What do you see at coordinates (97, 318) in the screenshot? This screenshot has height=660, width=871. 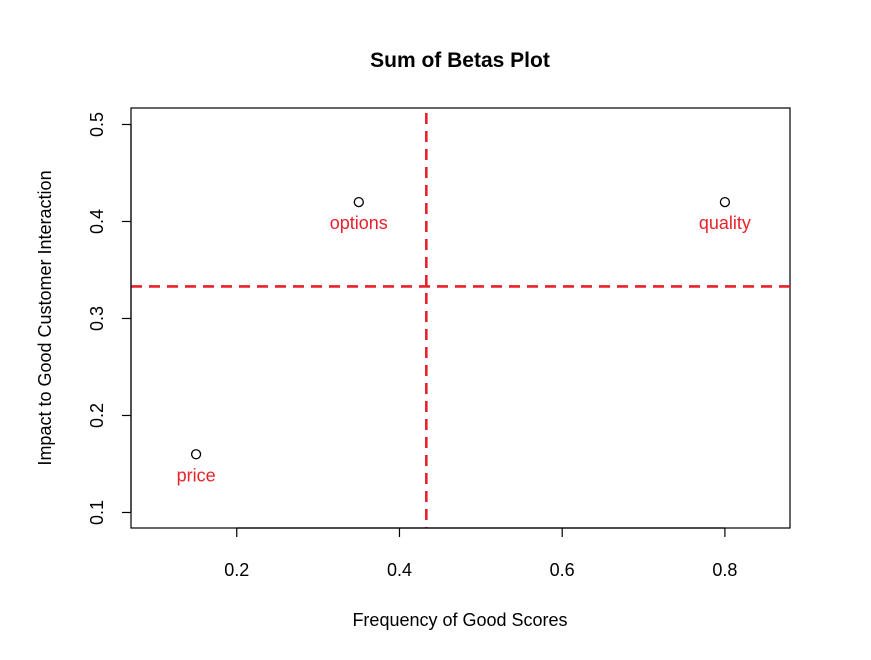 I see `y-tick-label: 0.3` at bounding box center [97, 318].